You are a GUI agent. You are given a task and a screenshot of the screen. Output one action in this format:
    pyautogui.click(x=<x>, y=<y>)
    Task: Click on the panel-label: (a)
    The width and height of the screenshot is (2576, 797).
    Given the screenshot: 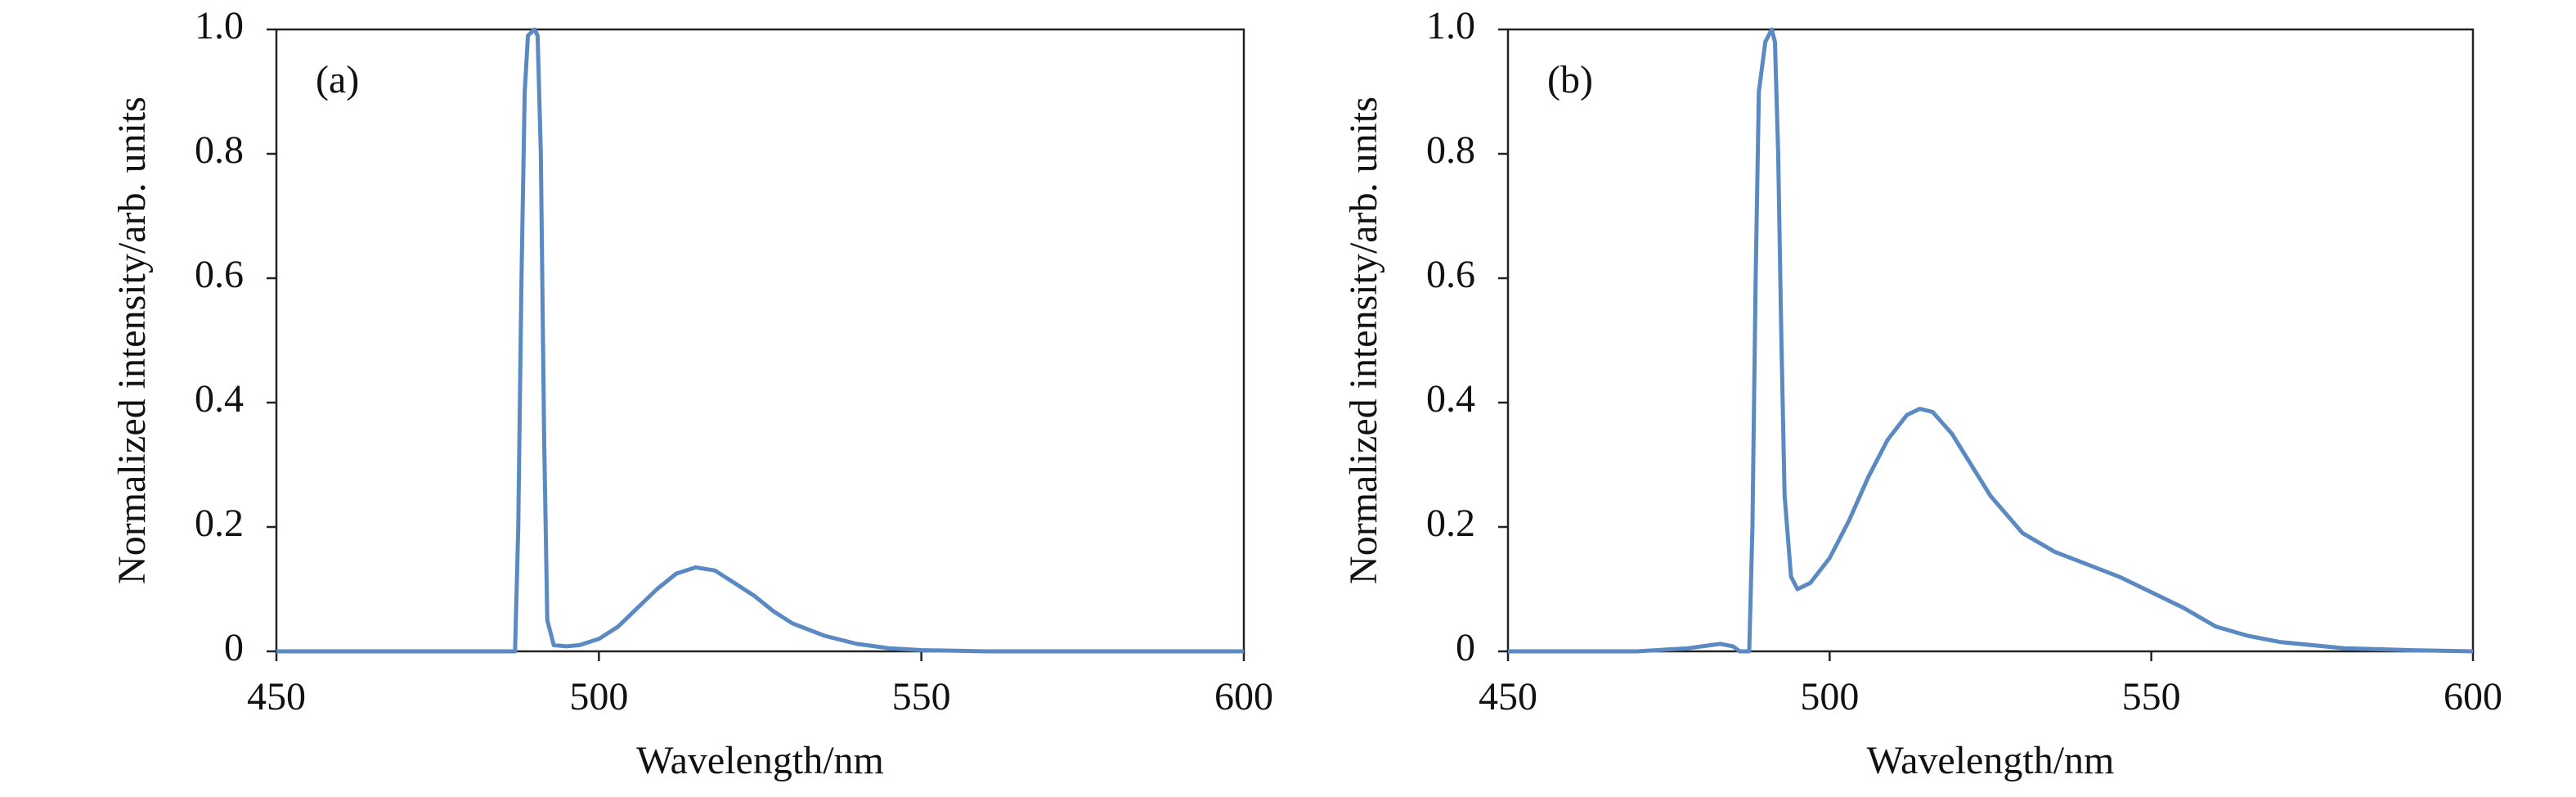 What is the action you would take?
    pyautogui.click(x=337, y=79)
    